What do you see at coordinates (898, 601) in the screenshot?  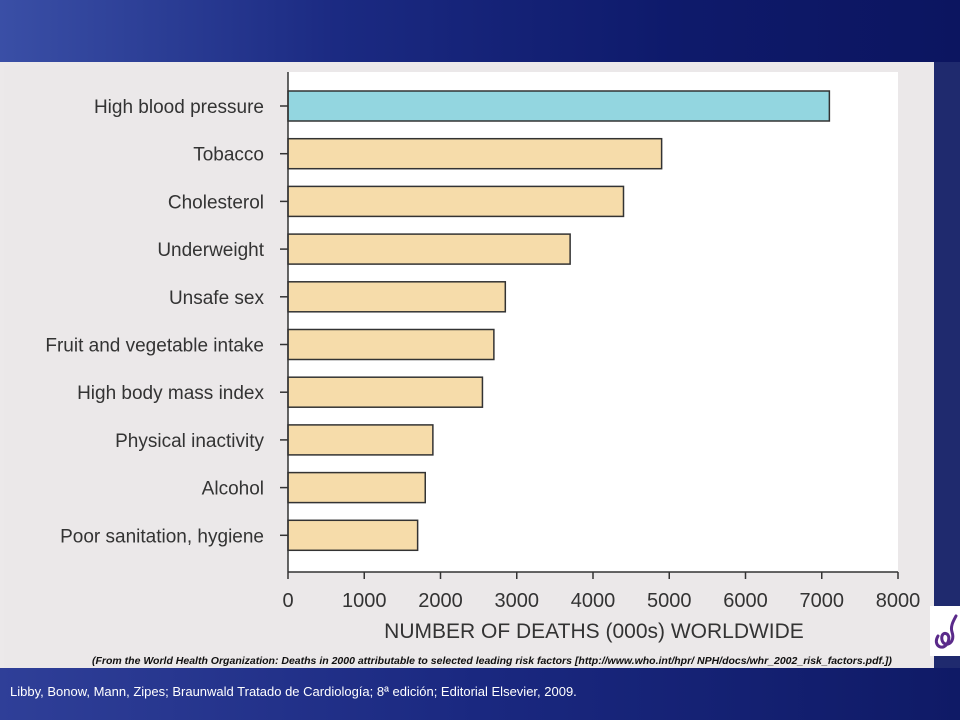 I see `x-tick-label-8: 8000` at bounding box center [898, 601].